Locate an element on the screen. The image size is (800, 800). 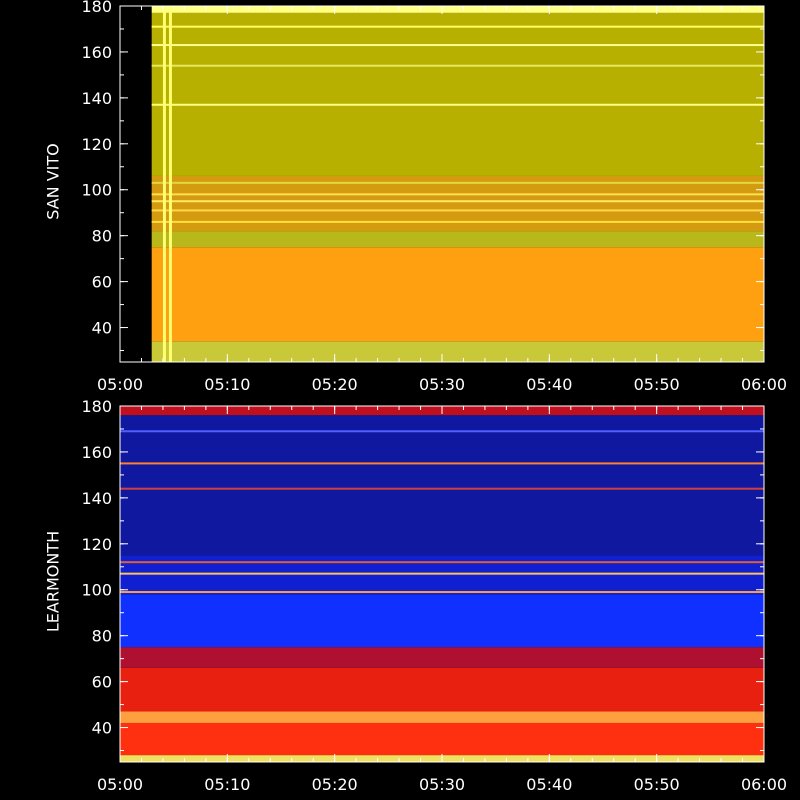
y-axis-label-san-vito: SAN VITO is located at coordinates (53, 181).